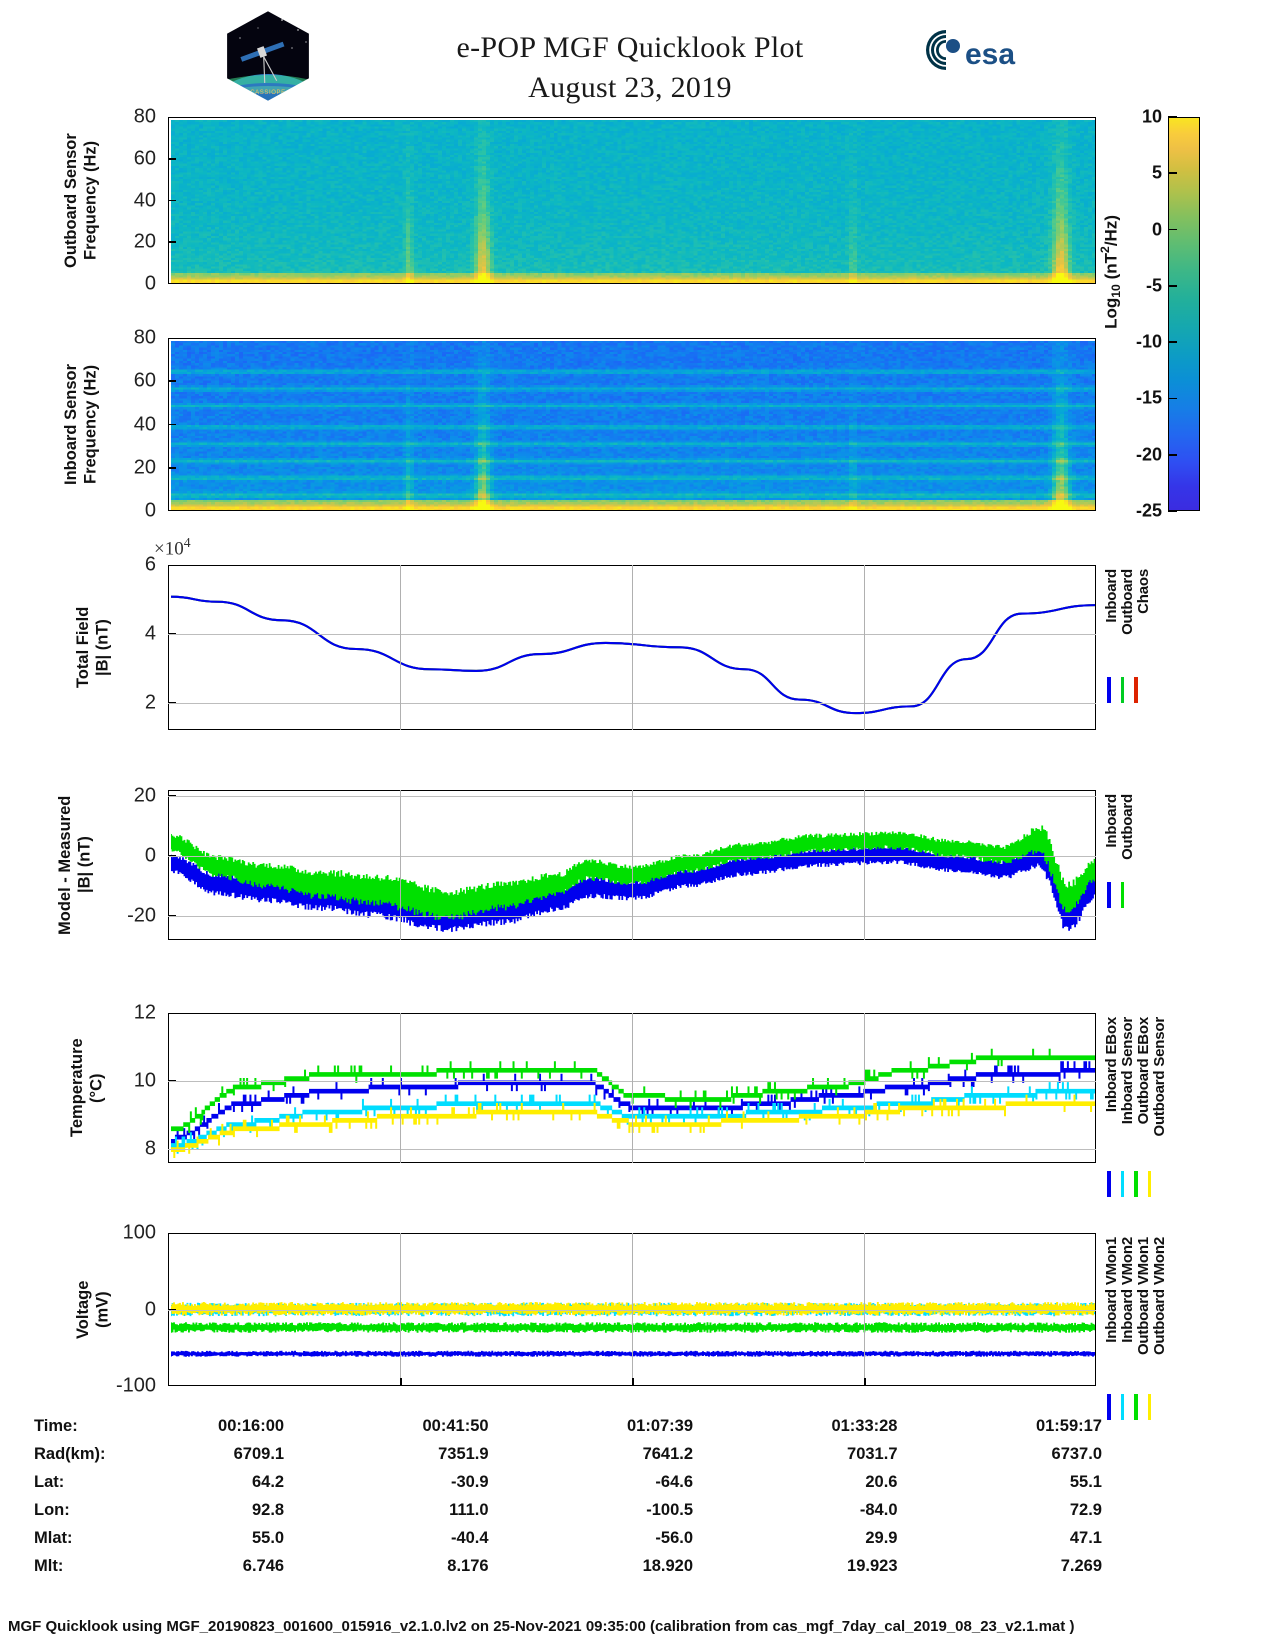 The height and width of the screenshot is (1650, 1275). What do you see at coordinates (1184, 314) in the screenshot?
I see `colorbar-gradient` at bounding box center [1184, 314].